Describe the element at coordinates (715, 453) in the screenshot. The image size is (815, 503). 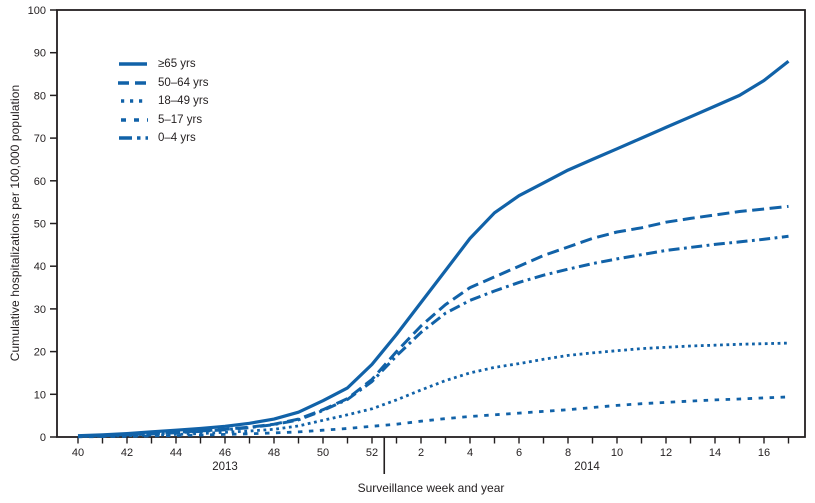
I see `x-tick-label: 14` at that location.